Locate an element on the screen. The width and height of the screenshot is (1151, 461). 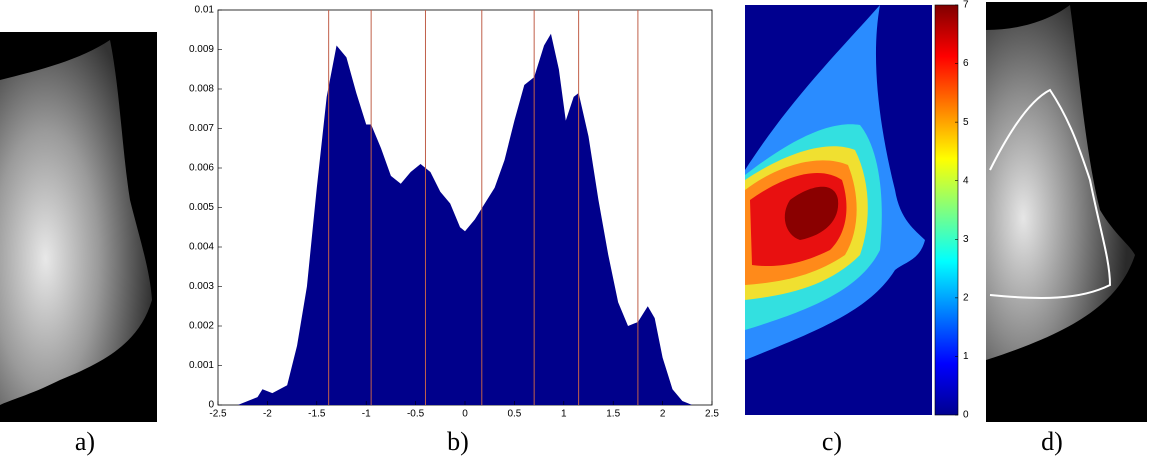
x-tick-label: 2 is located at coordinates (663, 414).